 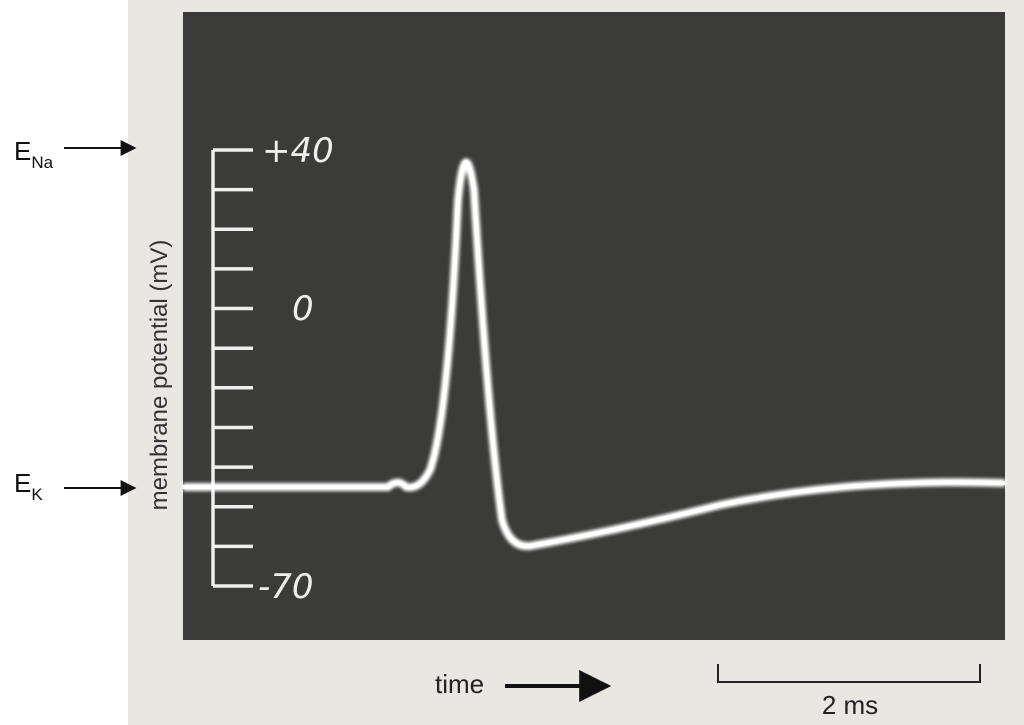 I want to click on scale, so click(x=232, y=368).